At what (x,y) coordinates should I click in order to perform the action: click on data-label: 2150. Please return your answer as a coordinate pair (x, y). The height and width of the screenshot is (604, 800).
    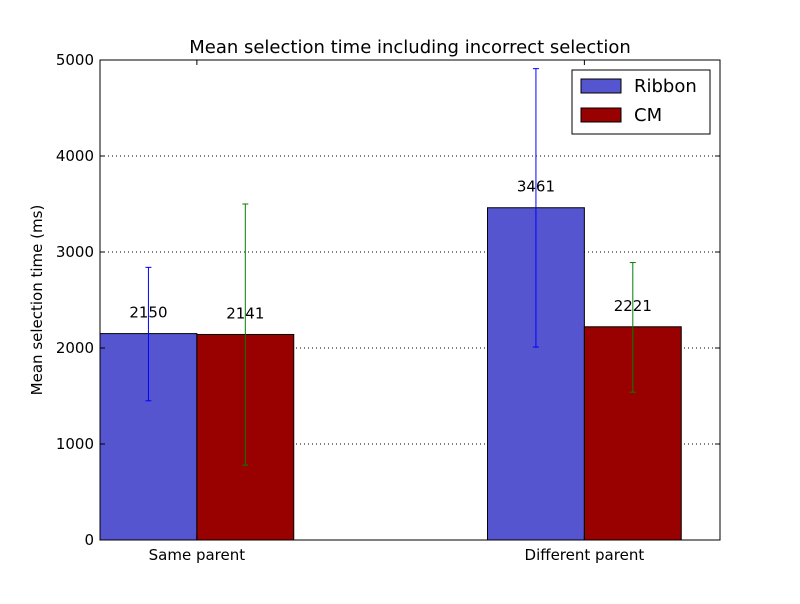
    Looking at the image, I should click on (148, 313).